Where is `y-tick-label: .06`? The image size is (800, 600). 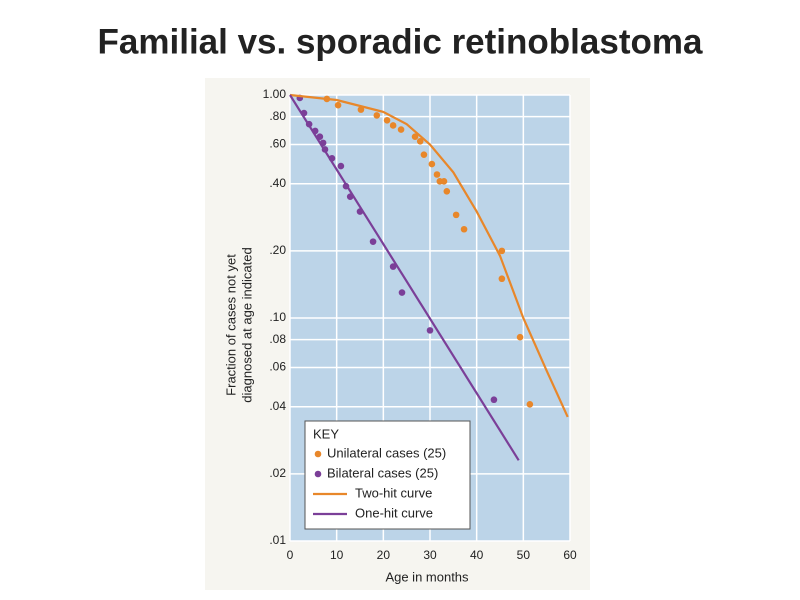
y-tick-label: .06 is located at coordinates (277, 367).